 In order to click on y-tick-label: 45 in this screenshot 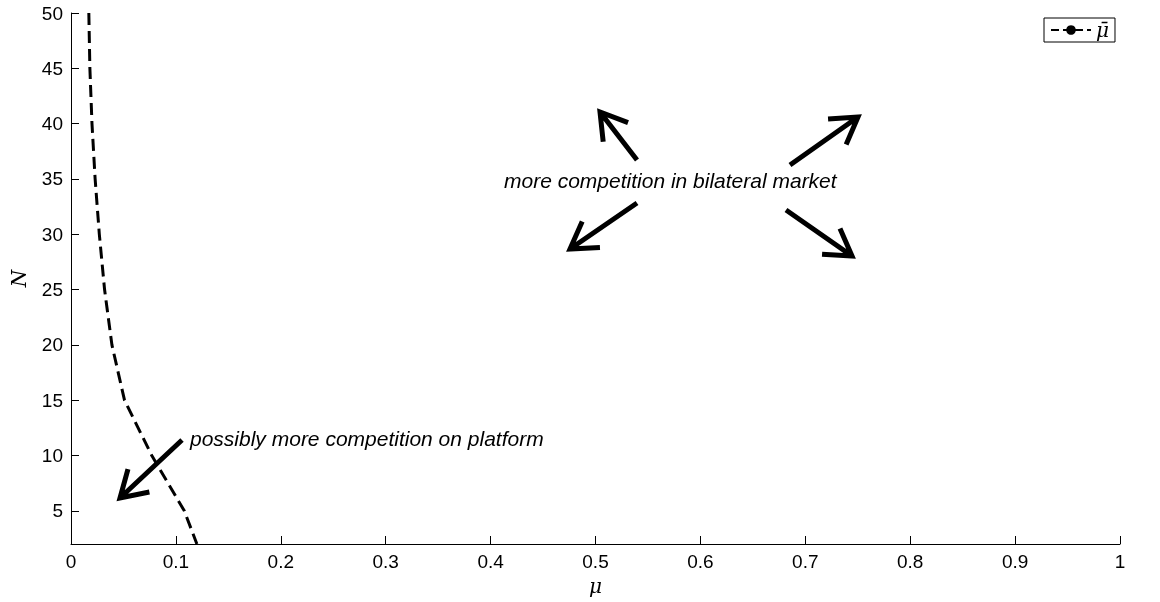, I will do `click(52, 68)`.